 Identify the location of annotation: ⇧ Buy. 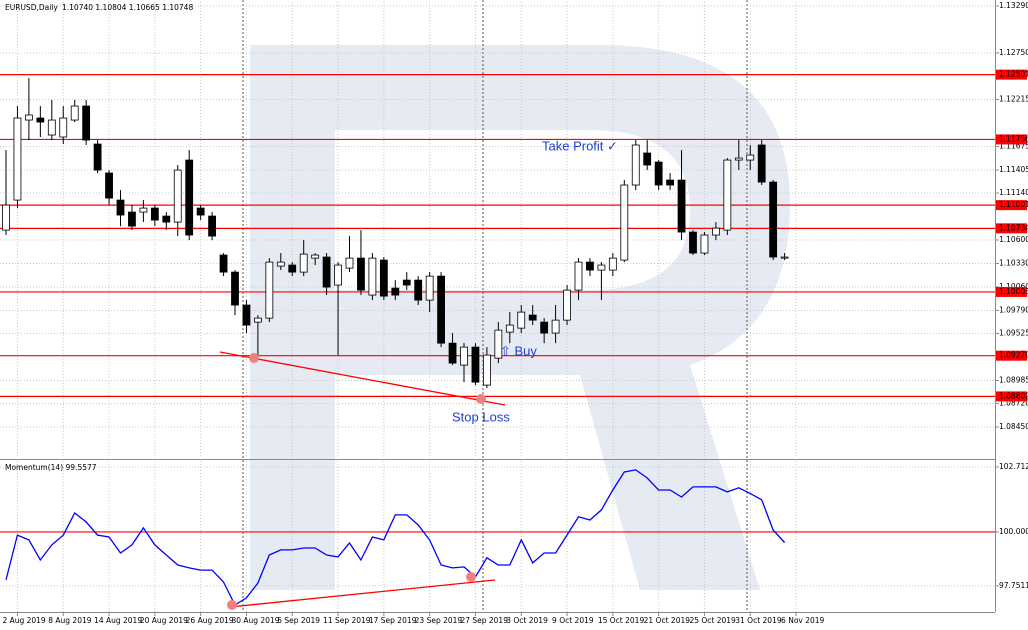
(518, 350).